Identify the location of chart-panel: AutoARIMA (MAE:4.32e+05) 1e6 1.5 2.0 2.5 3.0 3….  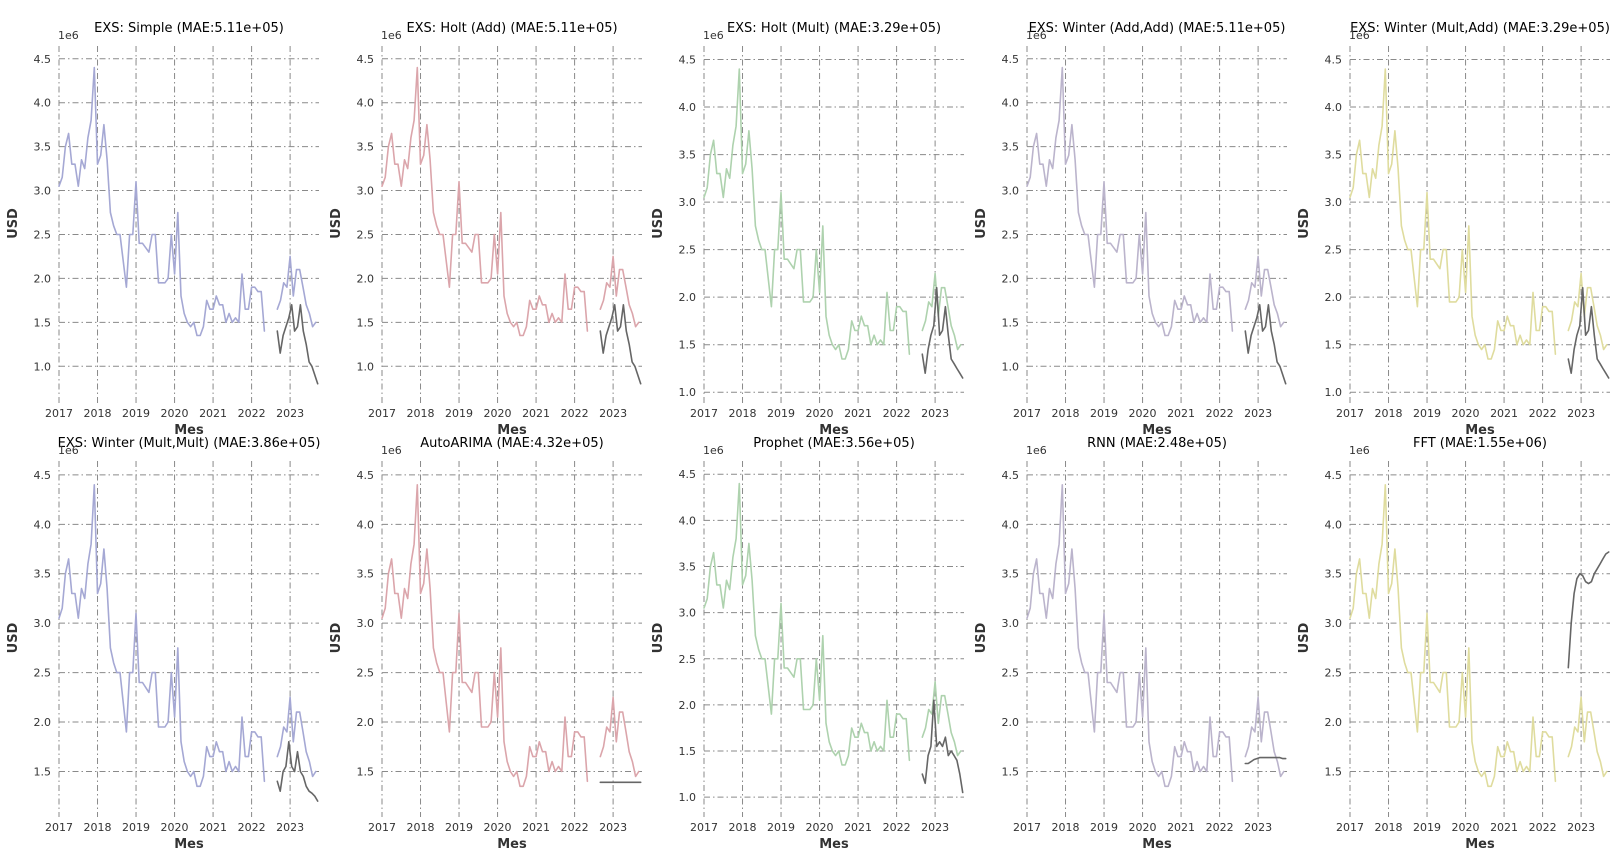
(485, 644).